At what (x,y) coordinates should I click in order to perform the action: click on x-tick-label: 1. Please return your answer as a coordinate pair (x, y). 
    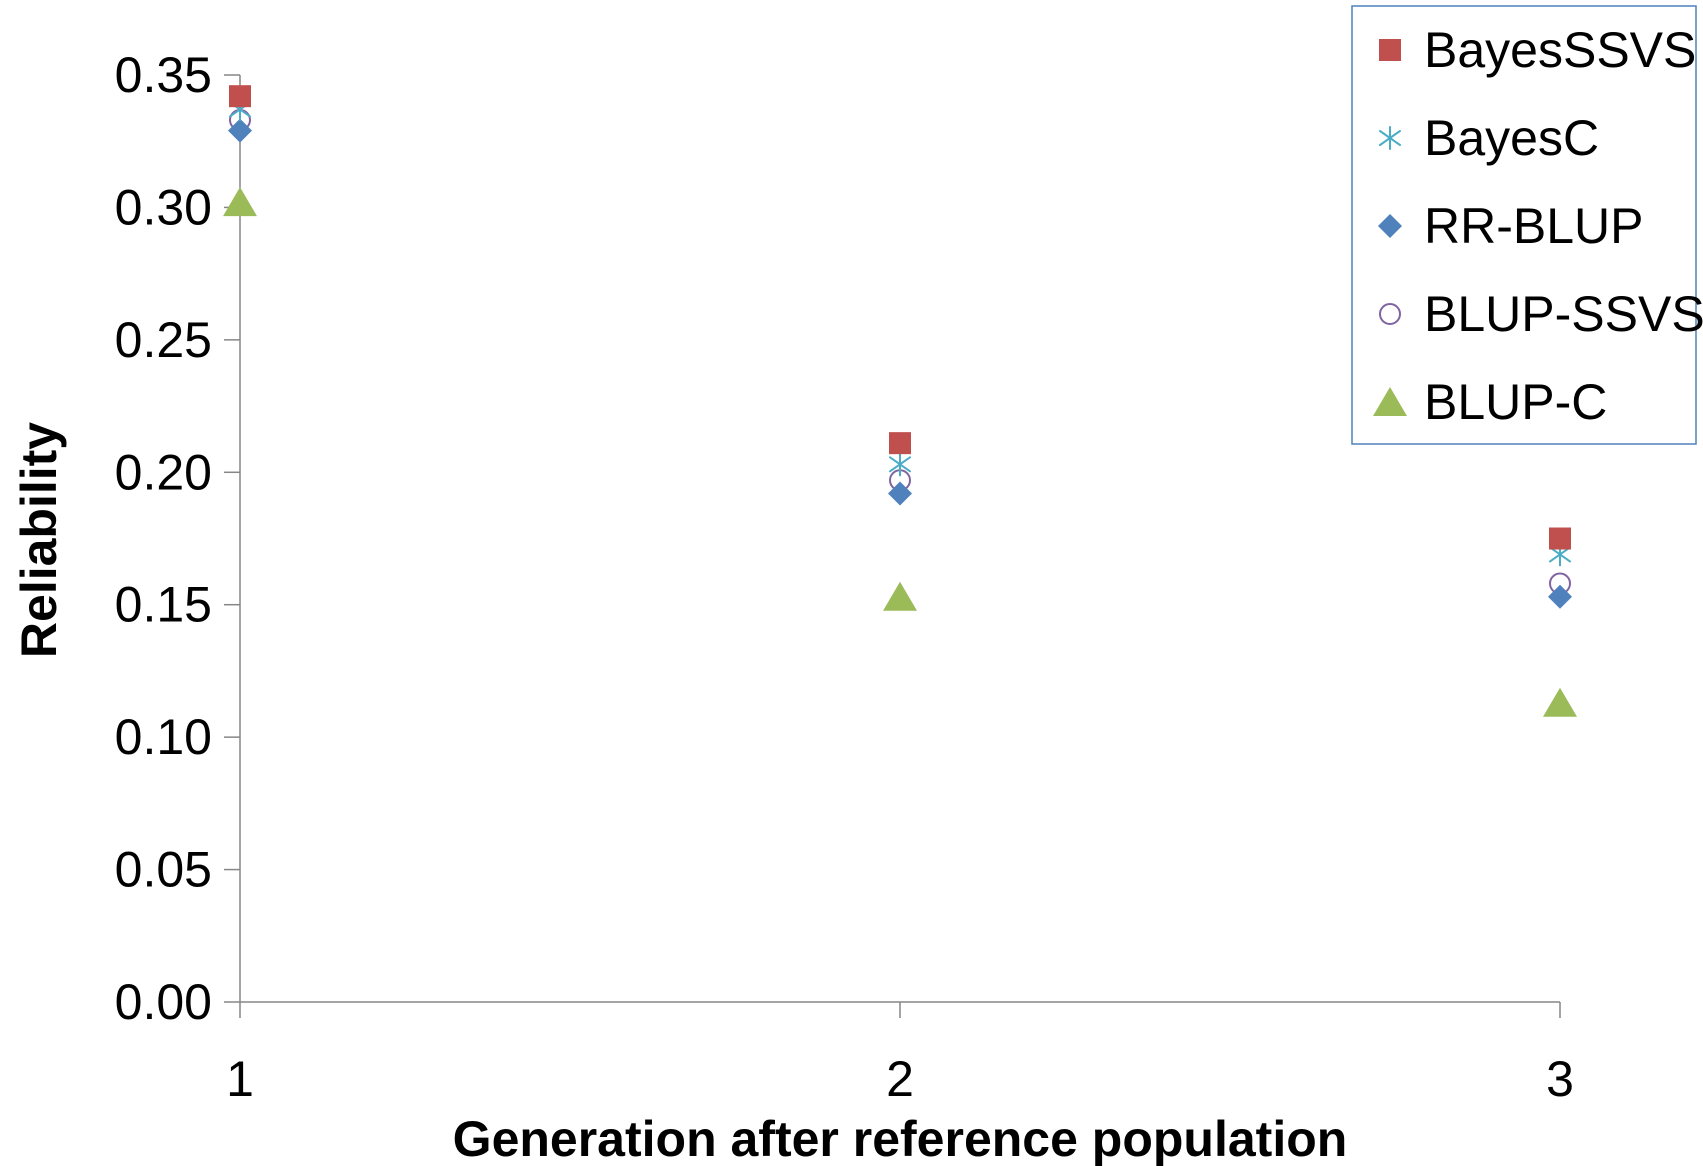
    Looking at the image, I should click on (240, 1079).